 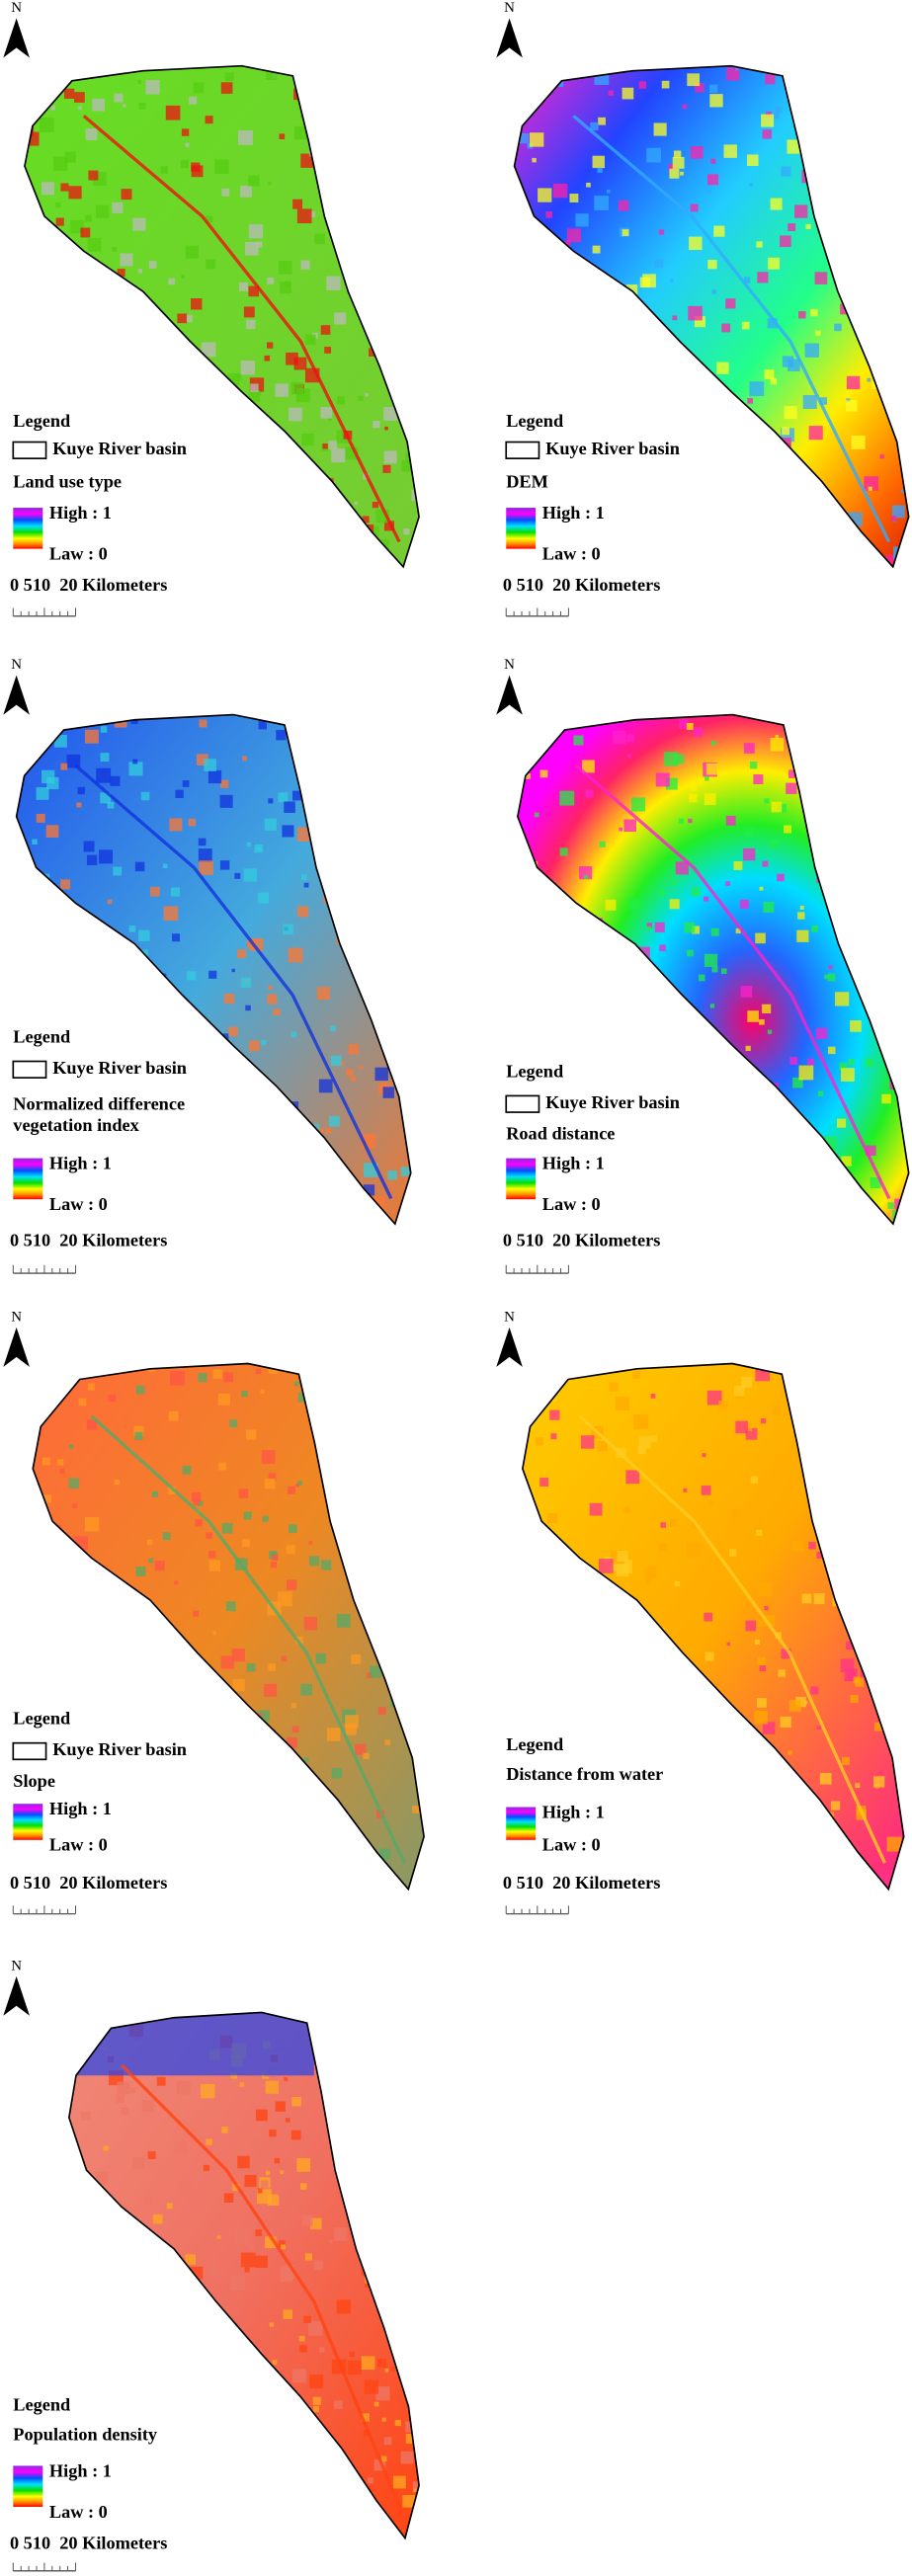 I want to click on basin-fill, so click(x=213, y=969).